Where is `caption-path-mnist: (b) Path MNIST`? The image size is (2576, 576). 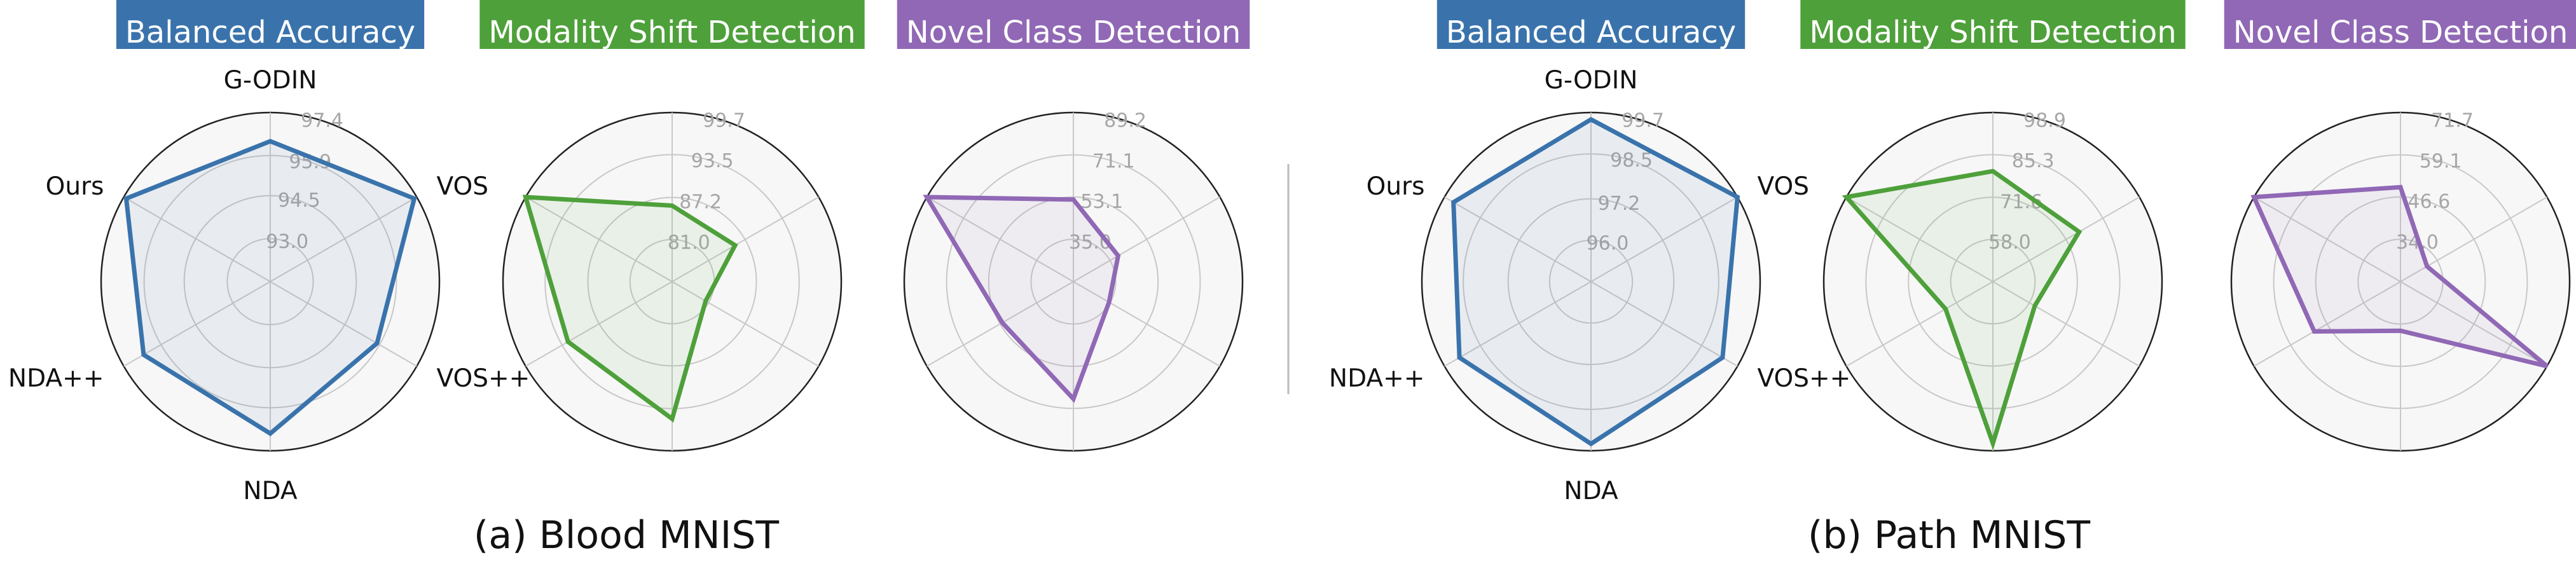
caption-path-mnist: (b) Path MNIST is located at coordinates (1949, 535).